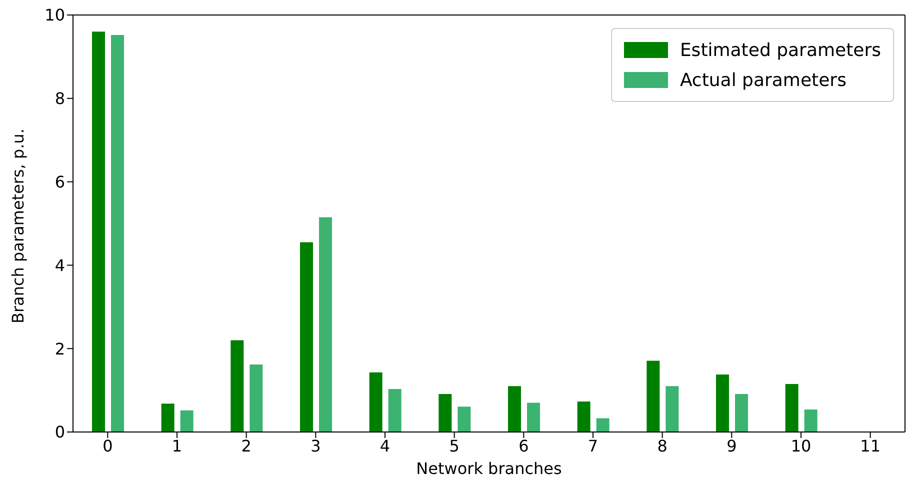 The image size is (917, 484). Describe the element at coordinates (662, 446) in the screenshot. I see `x-tick-label: 8` at that location.